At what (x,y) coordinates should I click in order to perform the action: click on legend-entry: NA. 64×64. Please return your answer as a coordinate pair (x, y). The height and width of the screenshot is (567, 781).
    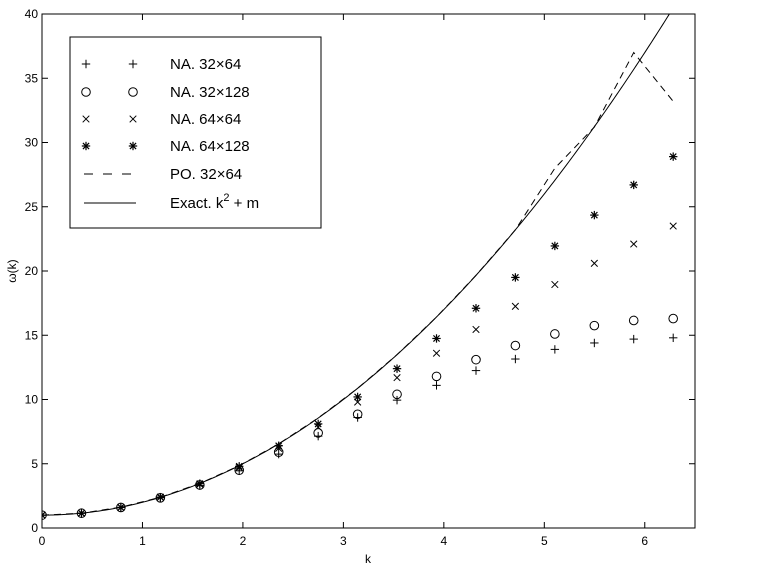
    Looking at the image, I should click on (161, 119).